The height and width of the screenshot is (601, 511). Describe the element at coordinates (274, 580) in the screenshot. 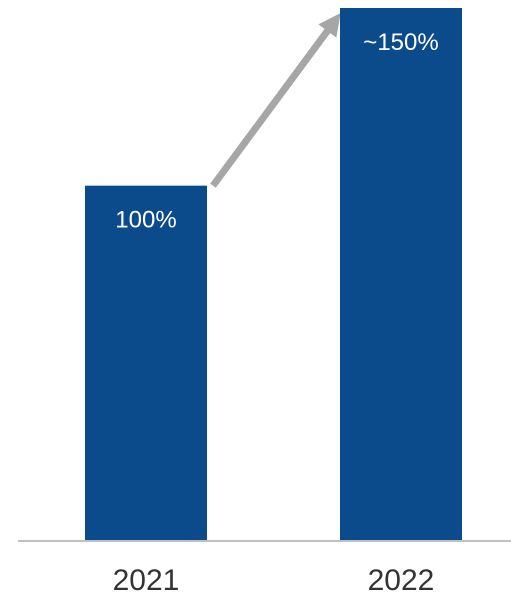

I see `x-tick-labels: 2021 2022` at that location.